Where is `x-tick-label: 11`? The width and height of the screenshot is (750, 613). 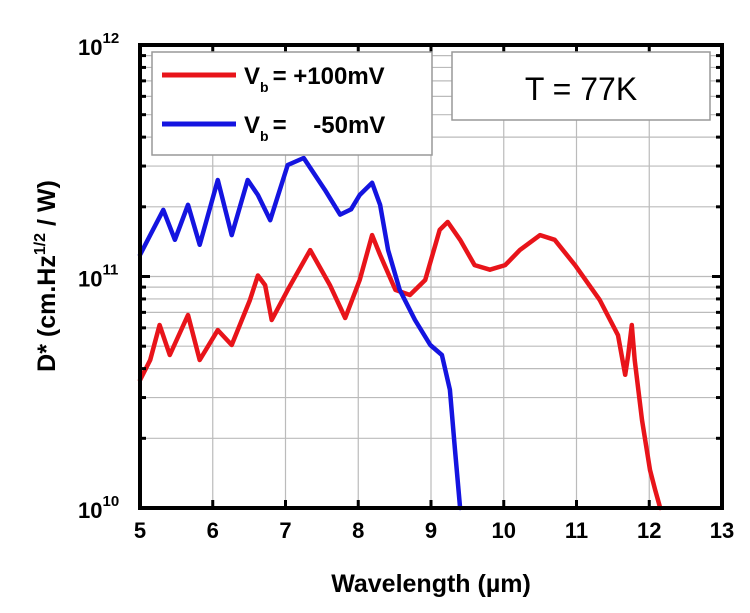 x-tick-label: 11 is located at coordinates (576, 530).